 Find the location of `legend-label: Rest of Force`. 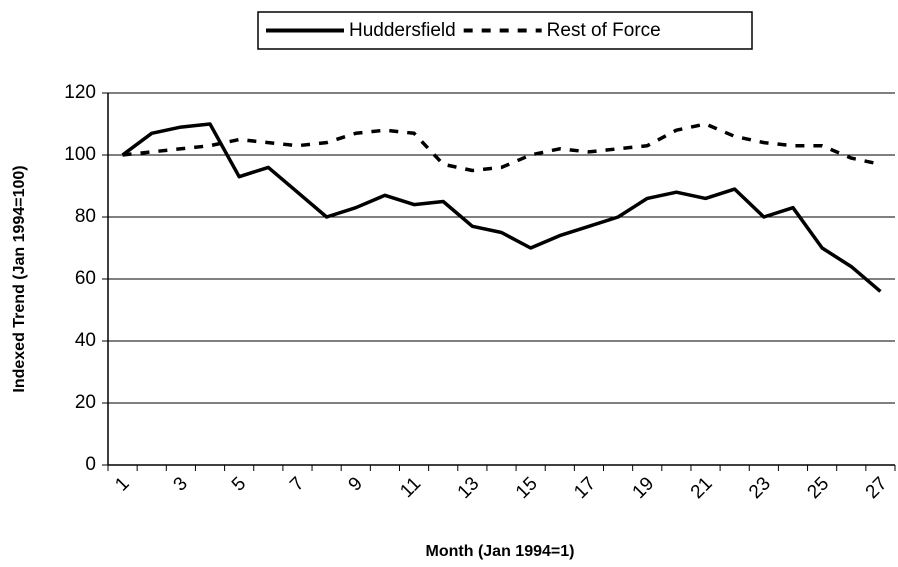

legend-label: Rest of Force is located at coordinates (604, 30).